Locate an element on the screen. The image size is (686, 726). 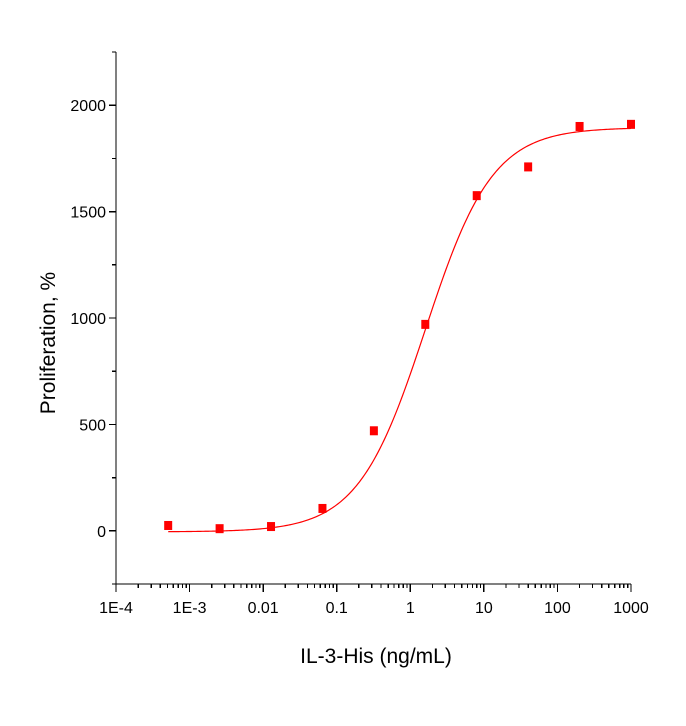
y-tick-label: 1000 is located at coordinates (88, 319).